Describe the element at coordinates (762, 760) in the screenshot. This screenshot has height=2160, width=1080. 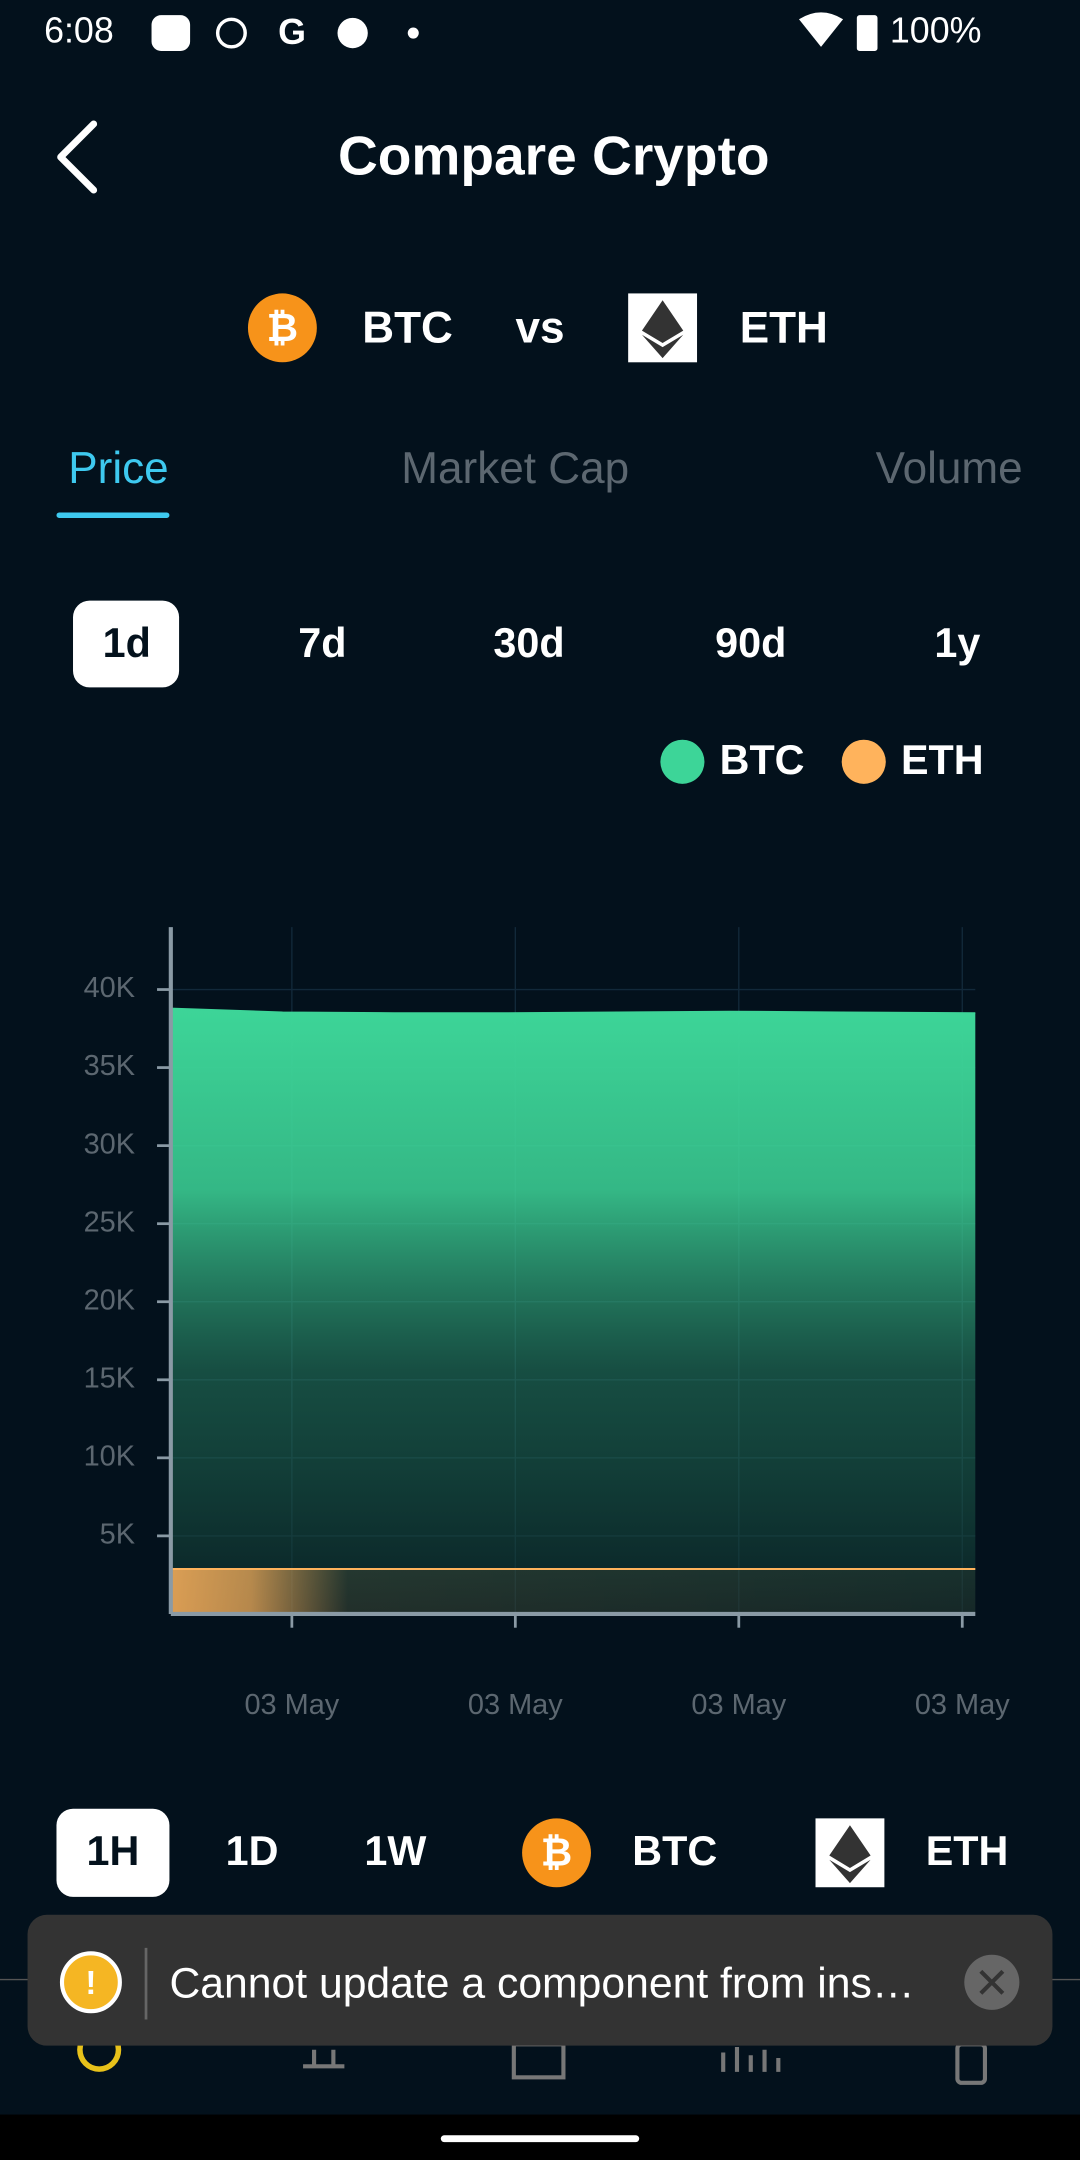
I see `legend-label: BTC` at that location.